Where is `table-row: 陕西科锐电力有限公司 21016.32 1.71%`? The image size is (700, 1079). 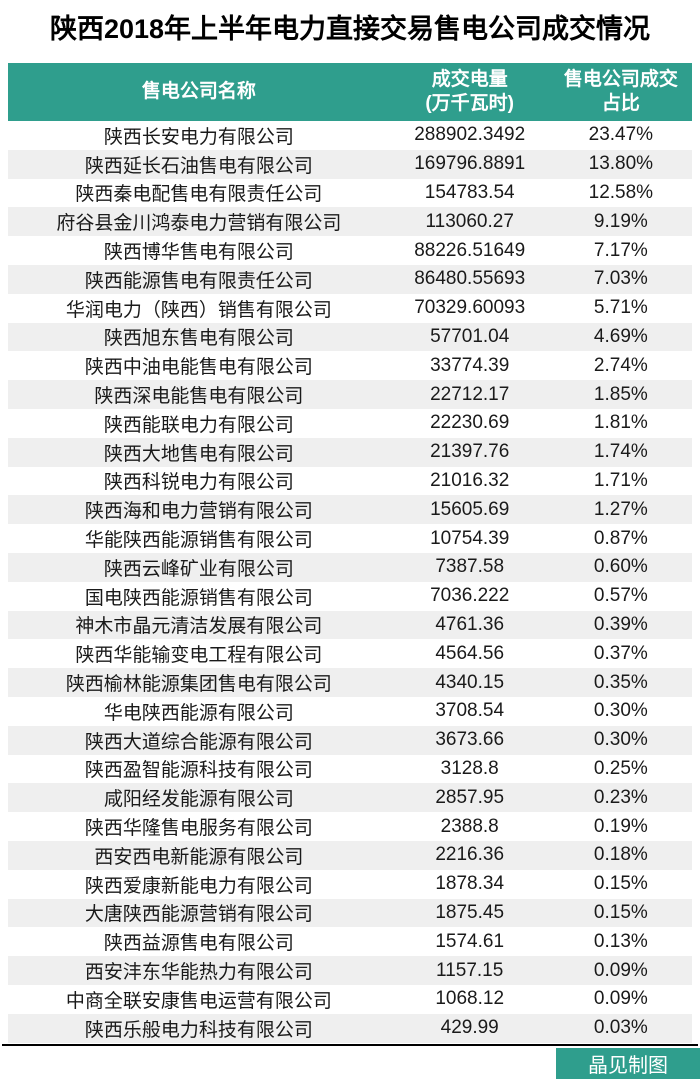
table-row: 陕西科锐电力有限公司 21016.32 1.71% is located at coordinates (350, 481).